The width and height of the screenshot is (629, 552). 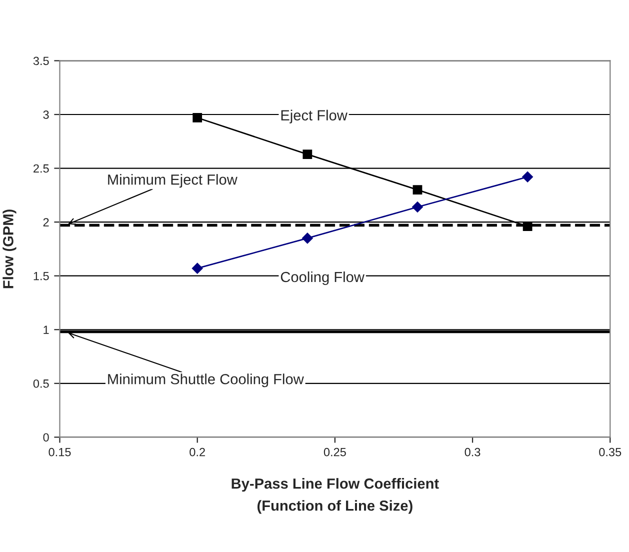 I want to click on y-tick-label: 2, so click(x=46, y=222).